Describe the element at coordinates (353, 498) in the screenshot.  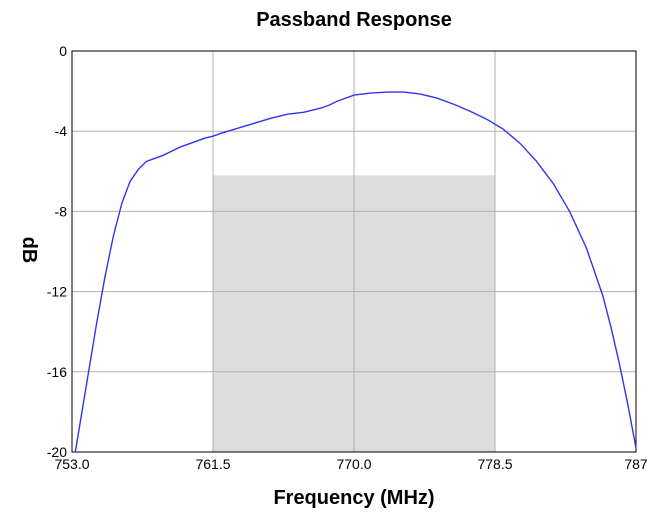
I see `x-axis-label: Frequency (MHz)` at that location.